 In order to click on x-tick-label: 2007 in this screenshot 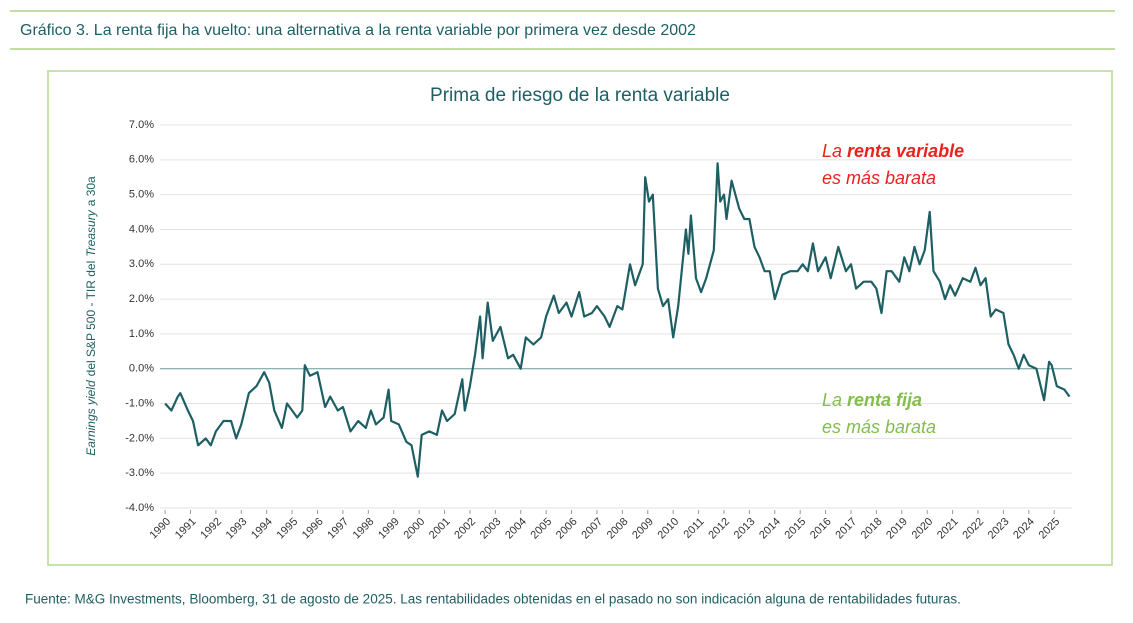, I will do `click(592, 529)`.